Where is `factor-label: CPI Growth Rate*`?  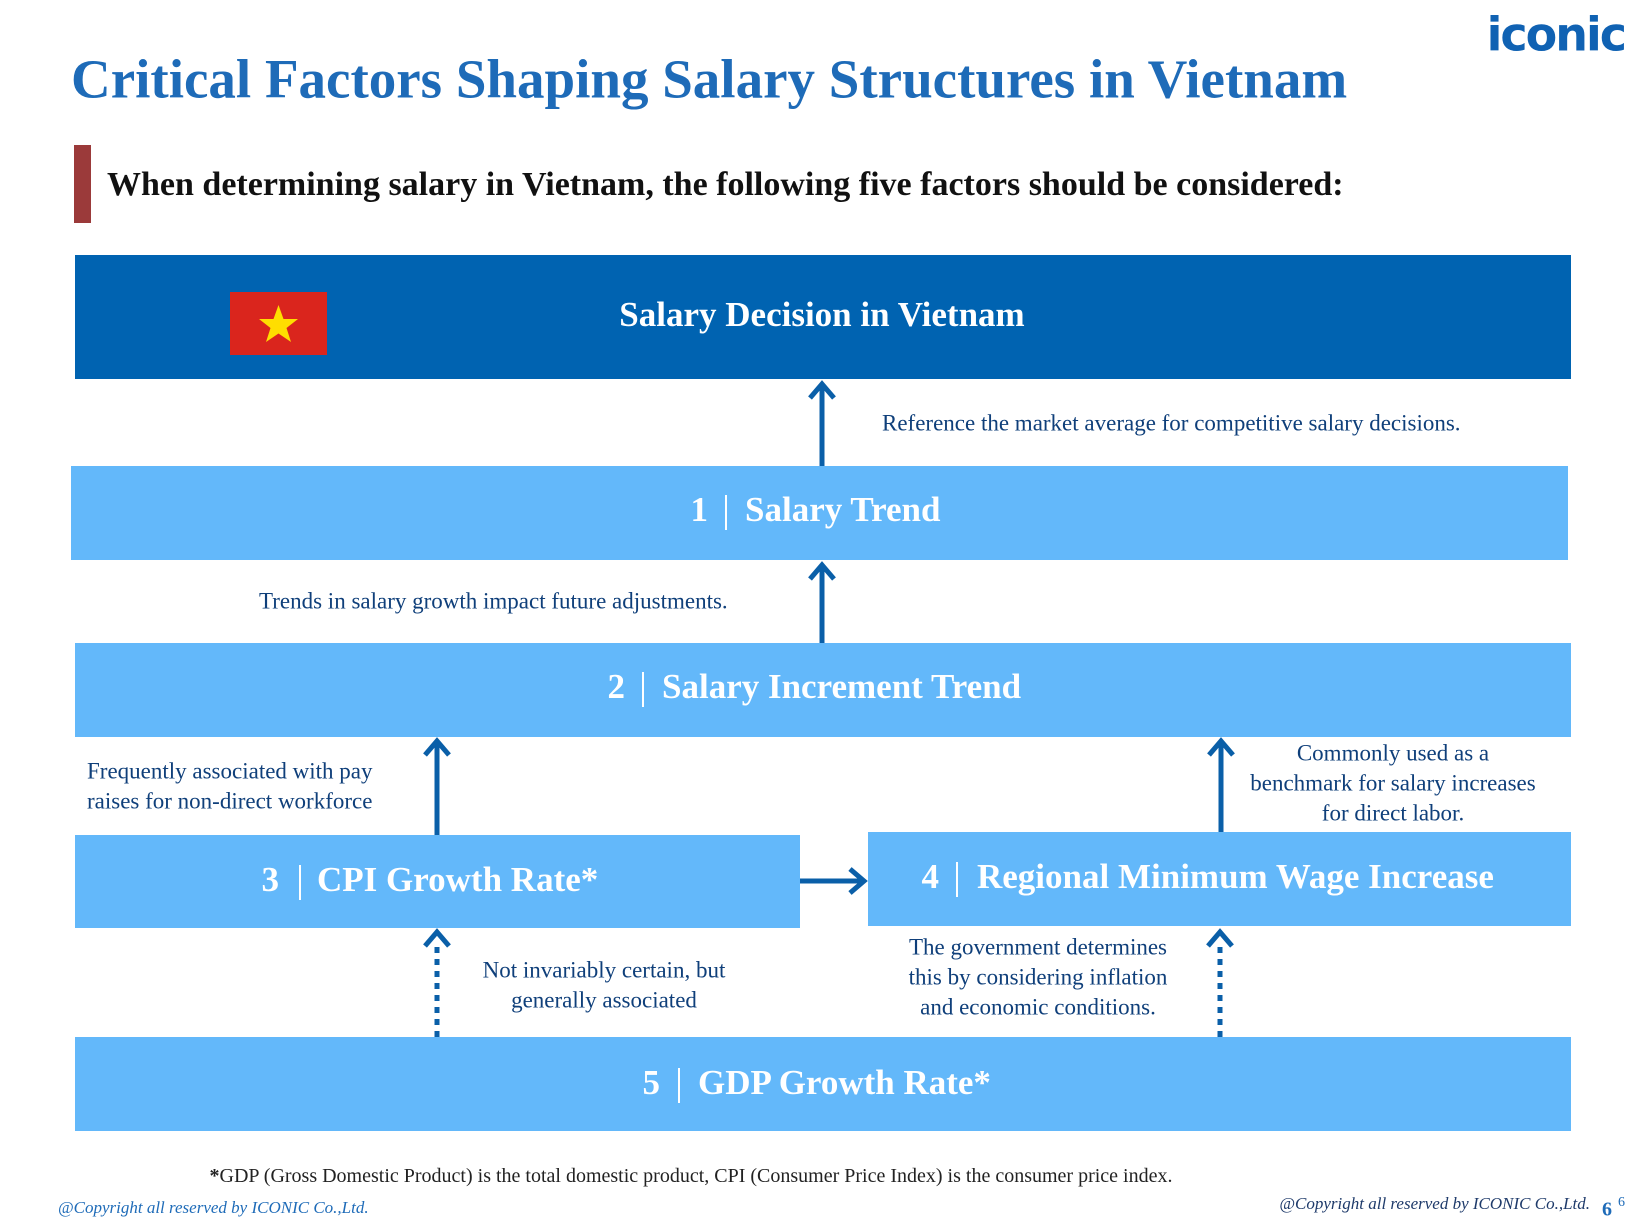
factor-label: CPI Growth Rate* is located at coordinates (457, 879).